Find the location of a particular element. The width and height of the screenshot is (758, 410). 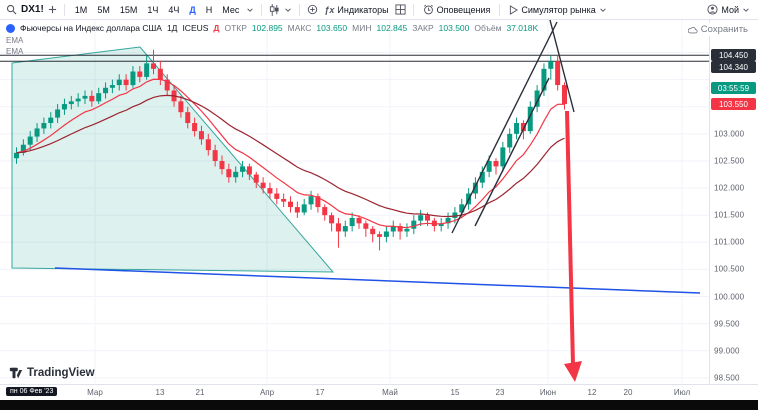

toolbar-left-group: DX1! 1М 5М 15М 1Ч 4Ч Д Н Мес is located at coordinates (307, 9).